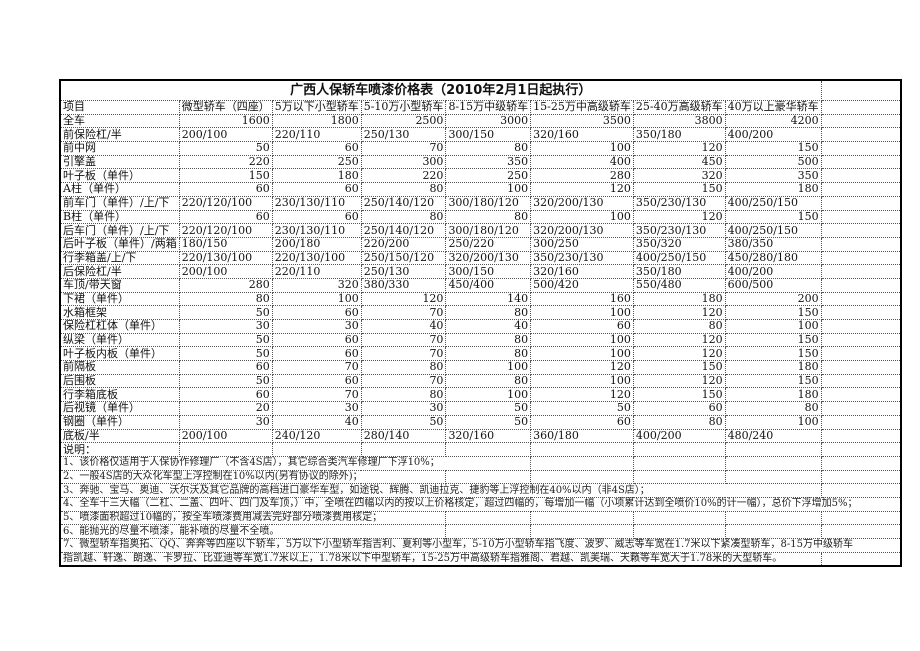 This screenshot has height=651, width=920. What do you see at coordinates (119, 285) in the screenshot?
I see `item-name-cell: 车顶/带天窗` at bounding box center [119, 285].